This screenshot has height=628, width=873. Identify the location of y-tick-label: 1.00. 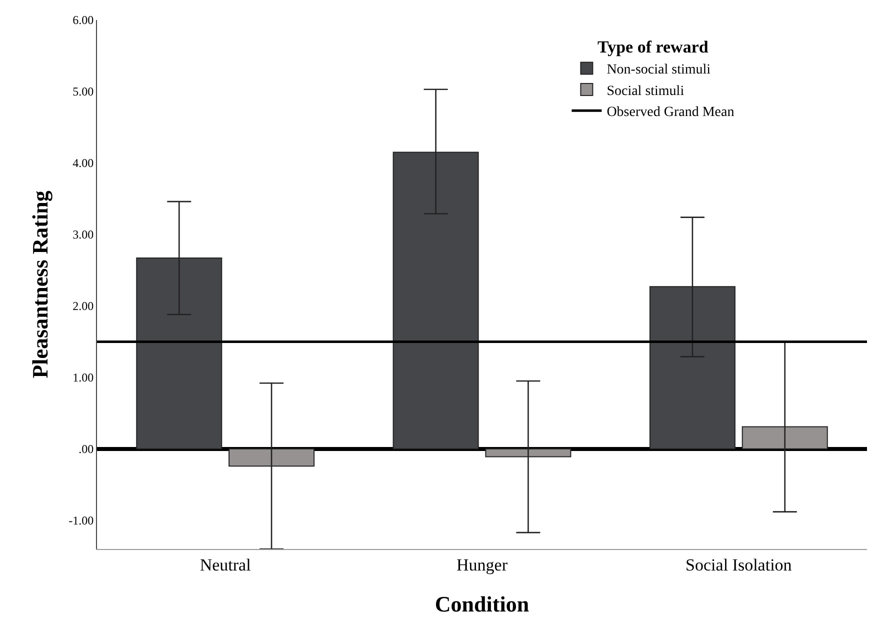
(83, 377).